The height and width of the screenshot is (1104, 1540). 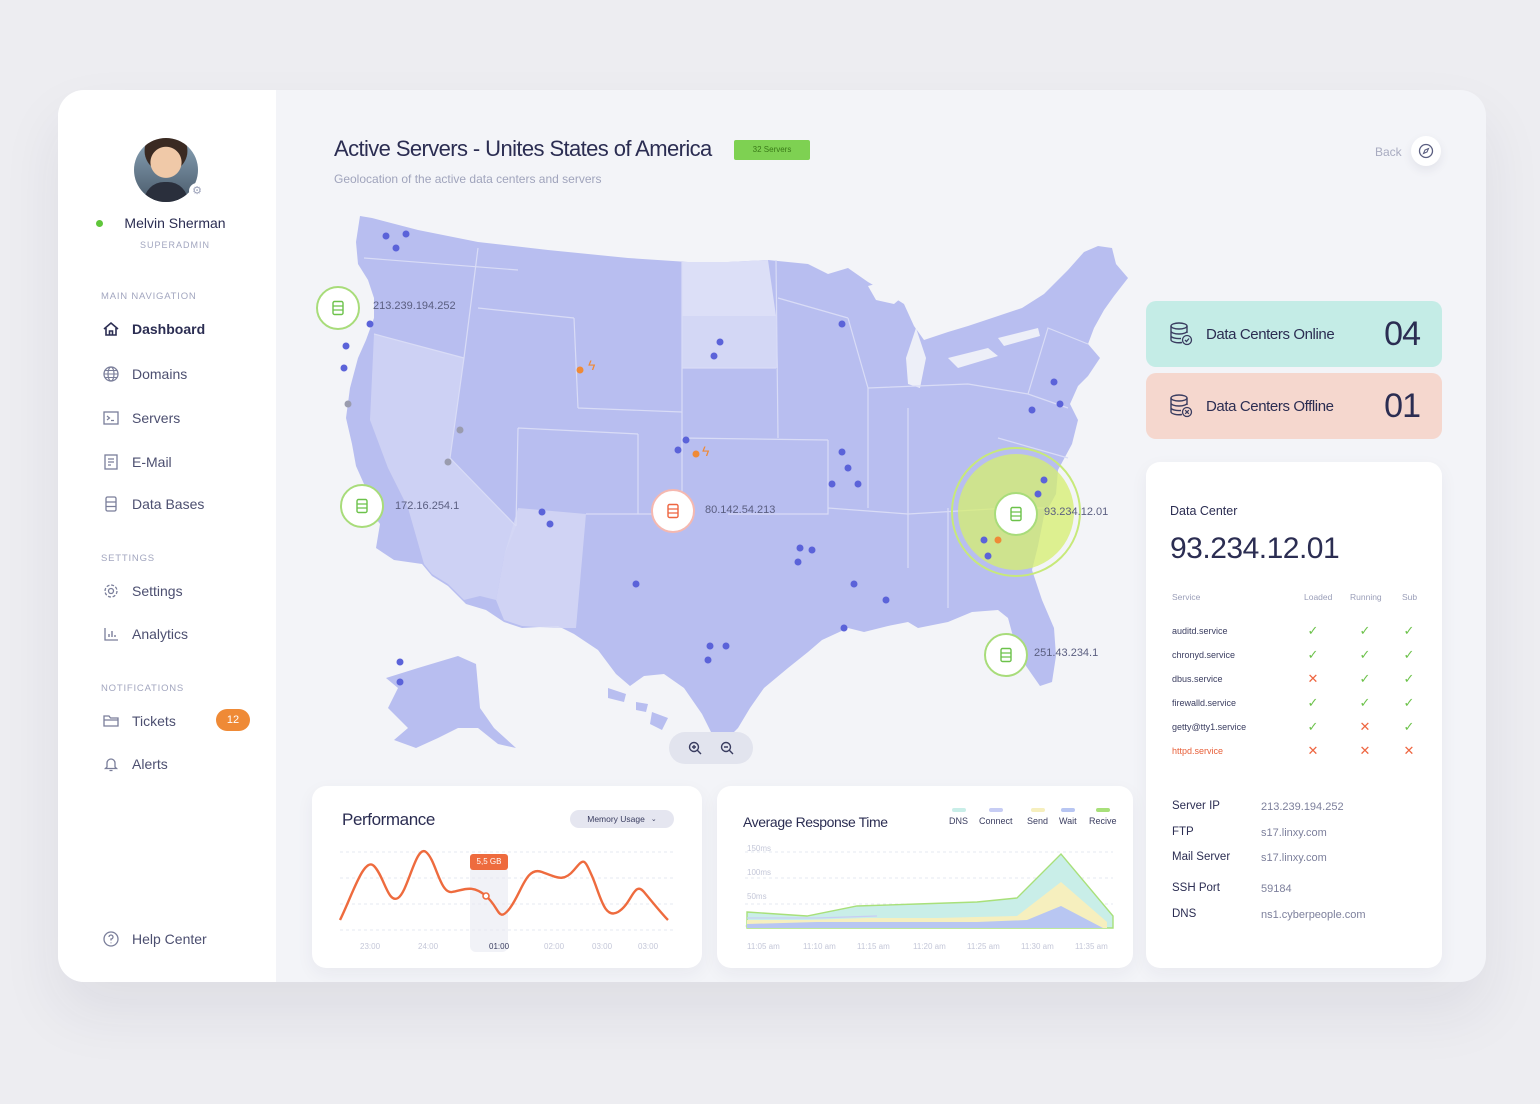 I want to click on back-link: Back, so click(x=1388, y=152).